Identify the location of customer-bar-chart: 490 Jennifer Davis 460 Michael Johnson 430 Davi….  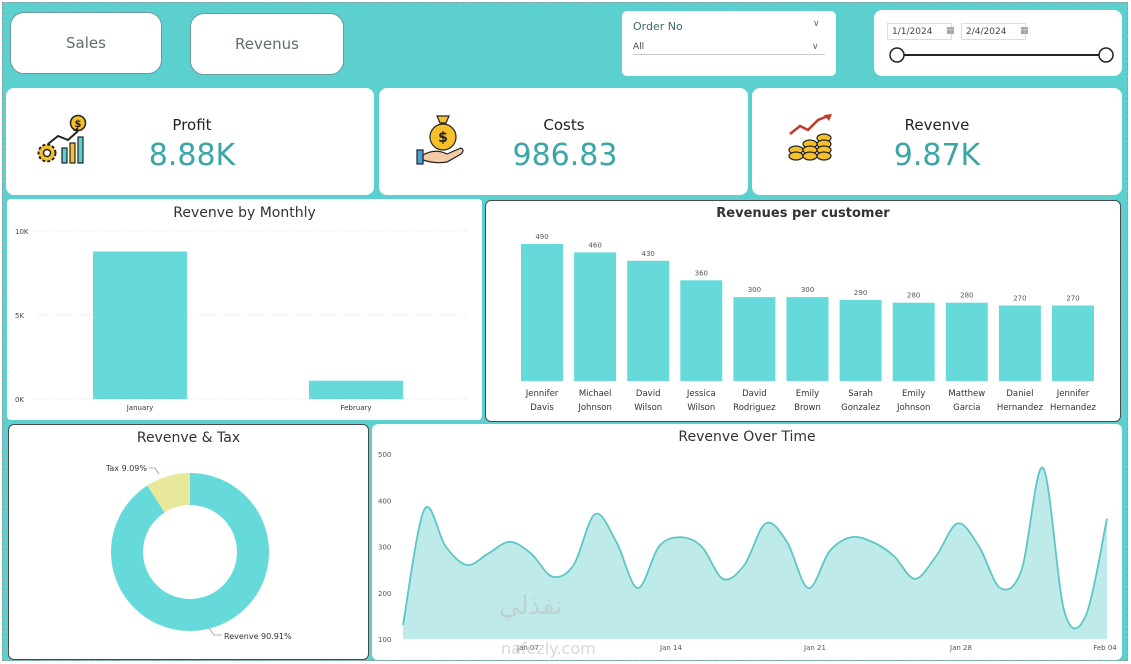
(809, 323).